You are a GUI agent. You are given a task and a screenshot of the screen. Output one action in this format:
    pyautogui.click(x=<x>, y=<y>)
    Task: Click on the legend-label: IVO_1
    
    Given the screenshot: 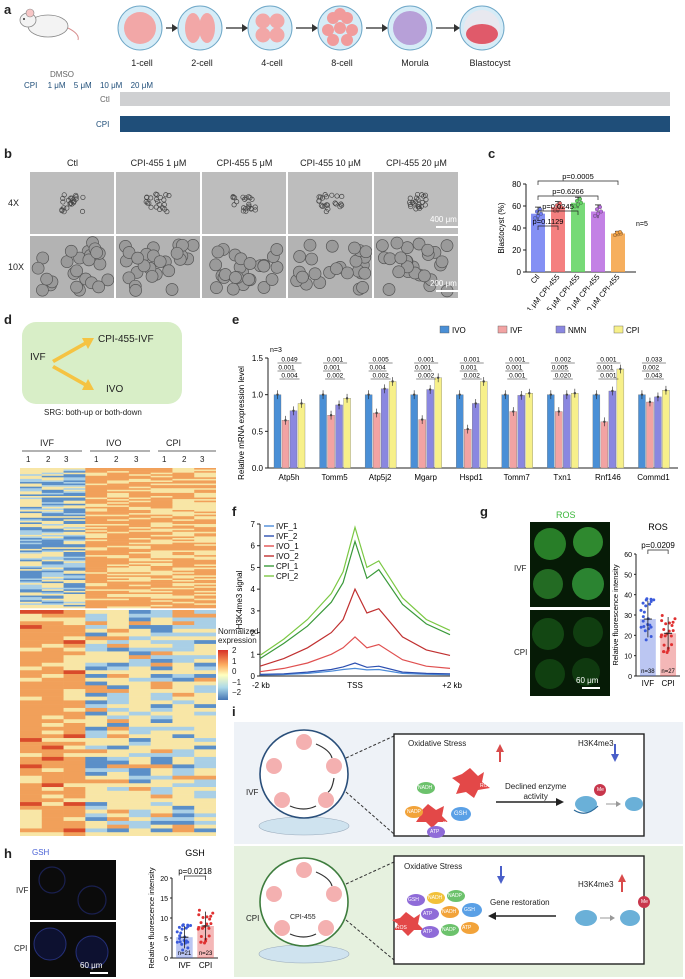 What is the action you would take?
    pyautogui.click(x=287, y=546)
    